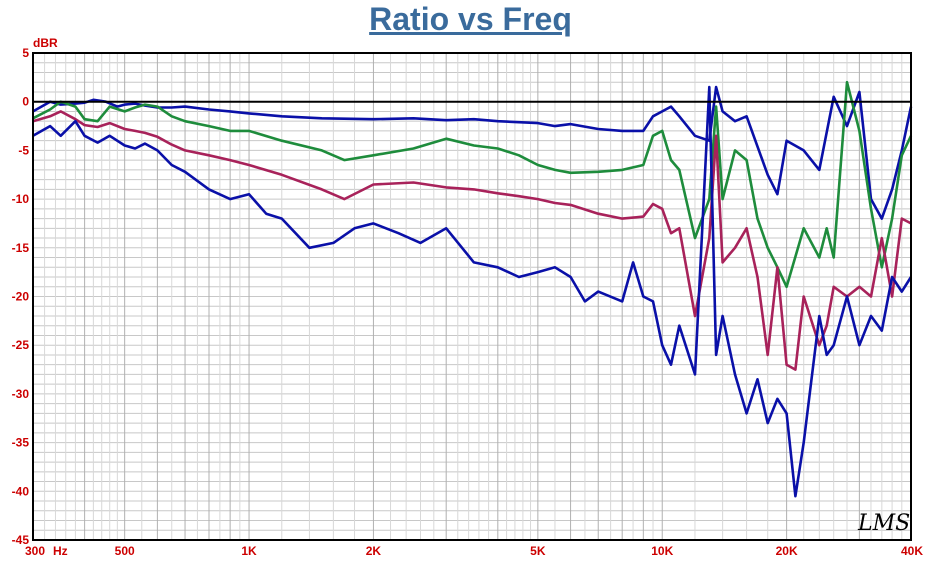 The height and width of the screenshot is (571, 941). I want to click on y-tick-label: -45, so click(21, 540).